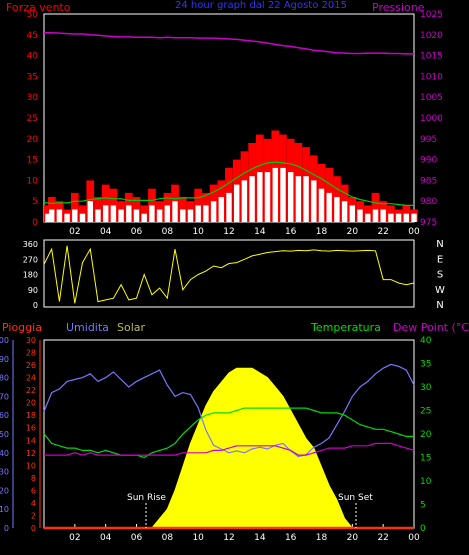  I want to click on humidity-axis-label: Umidita, so click(87, 327).